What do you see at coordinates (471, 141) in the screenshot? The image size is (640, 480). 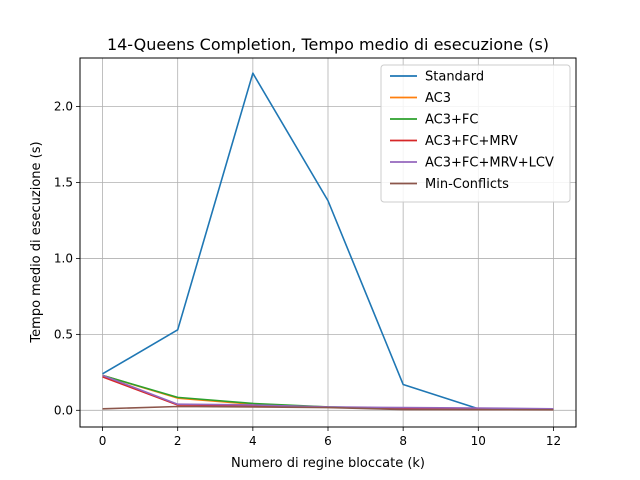 I see `legend-item-label: AC3+FC+MRV` at bounding box center [471, 141].